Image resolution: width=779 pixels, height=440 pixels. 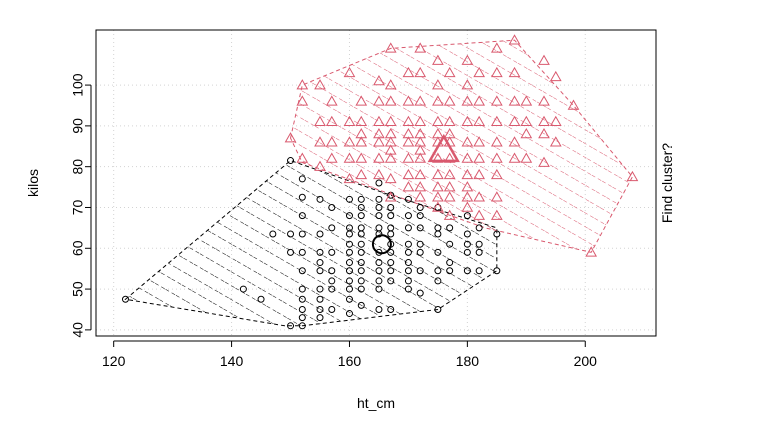 I want to click on cluster-1-centroid, so click(x=381, y=244).